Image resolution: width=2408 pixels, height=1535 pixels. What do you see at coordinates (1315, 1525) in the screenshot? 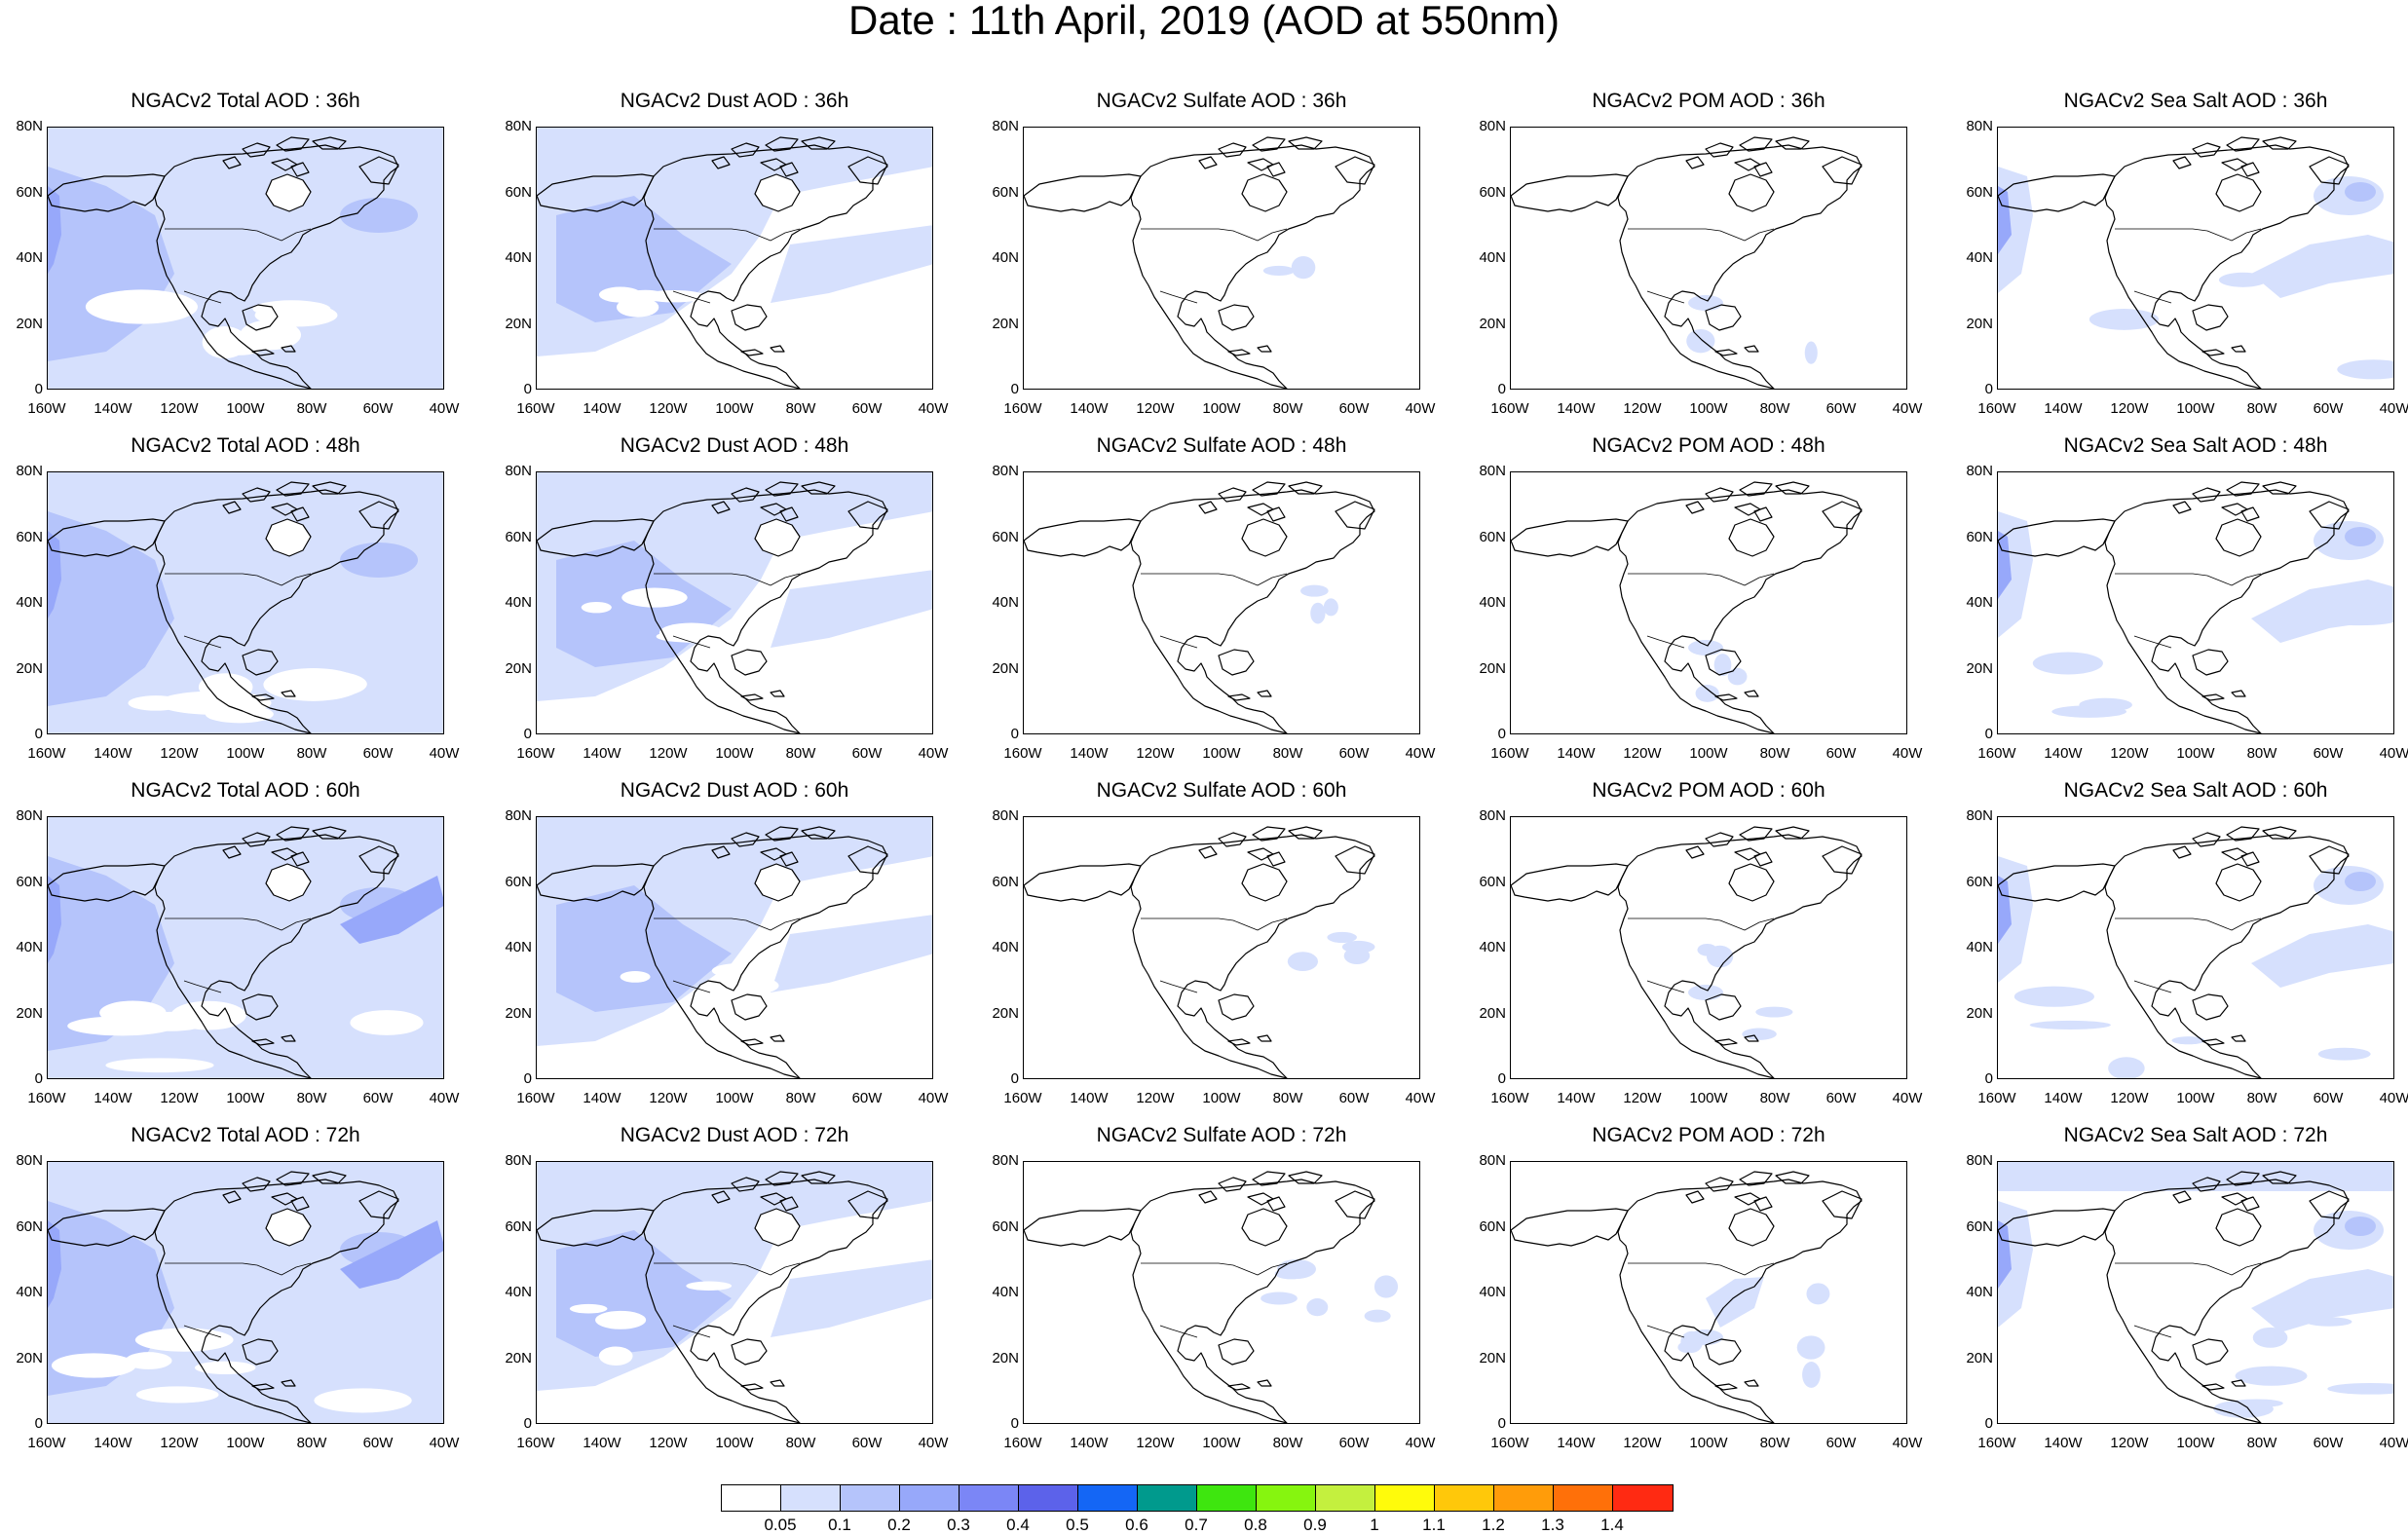
I see `colorbar-tick-label: 0.9` at bounding box center [1315, 1525].